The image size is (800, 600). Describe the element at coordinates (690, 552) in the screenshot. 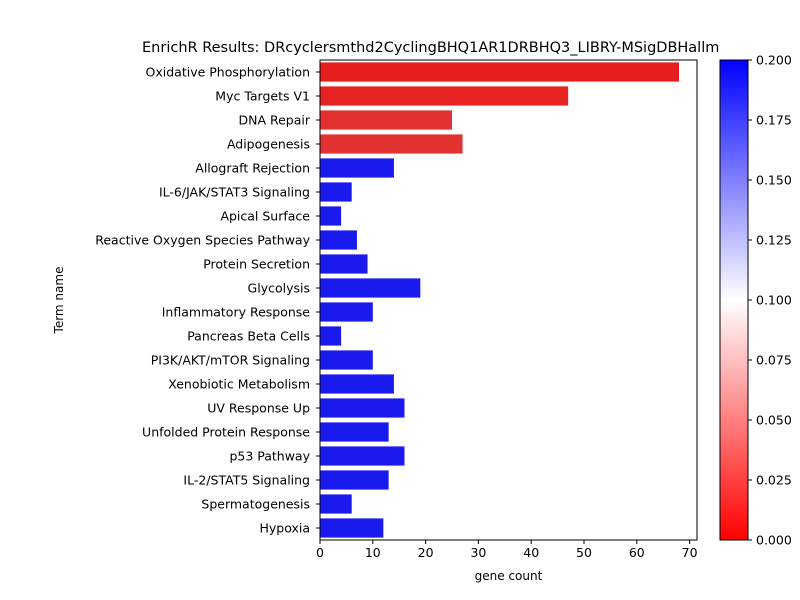

I see `x-tick-label: 70` at that location.